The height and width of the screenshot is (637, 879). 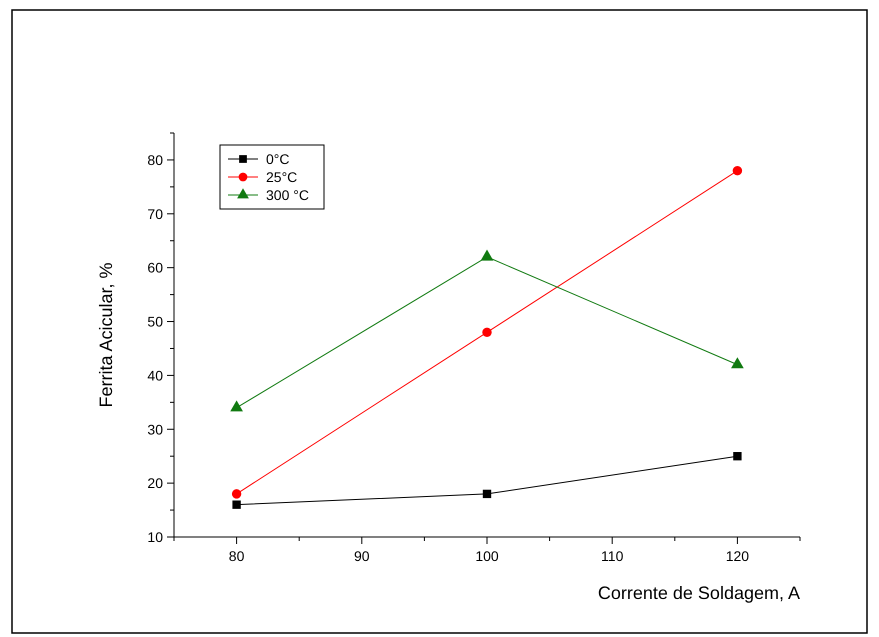 What do you see at coordinates (155, 537) in the screenshot?
I see `y-tick-label: 10` at bounding box center [155, 537].